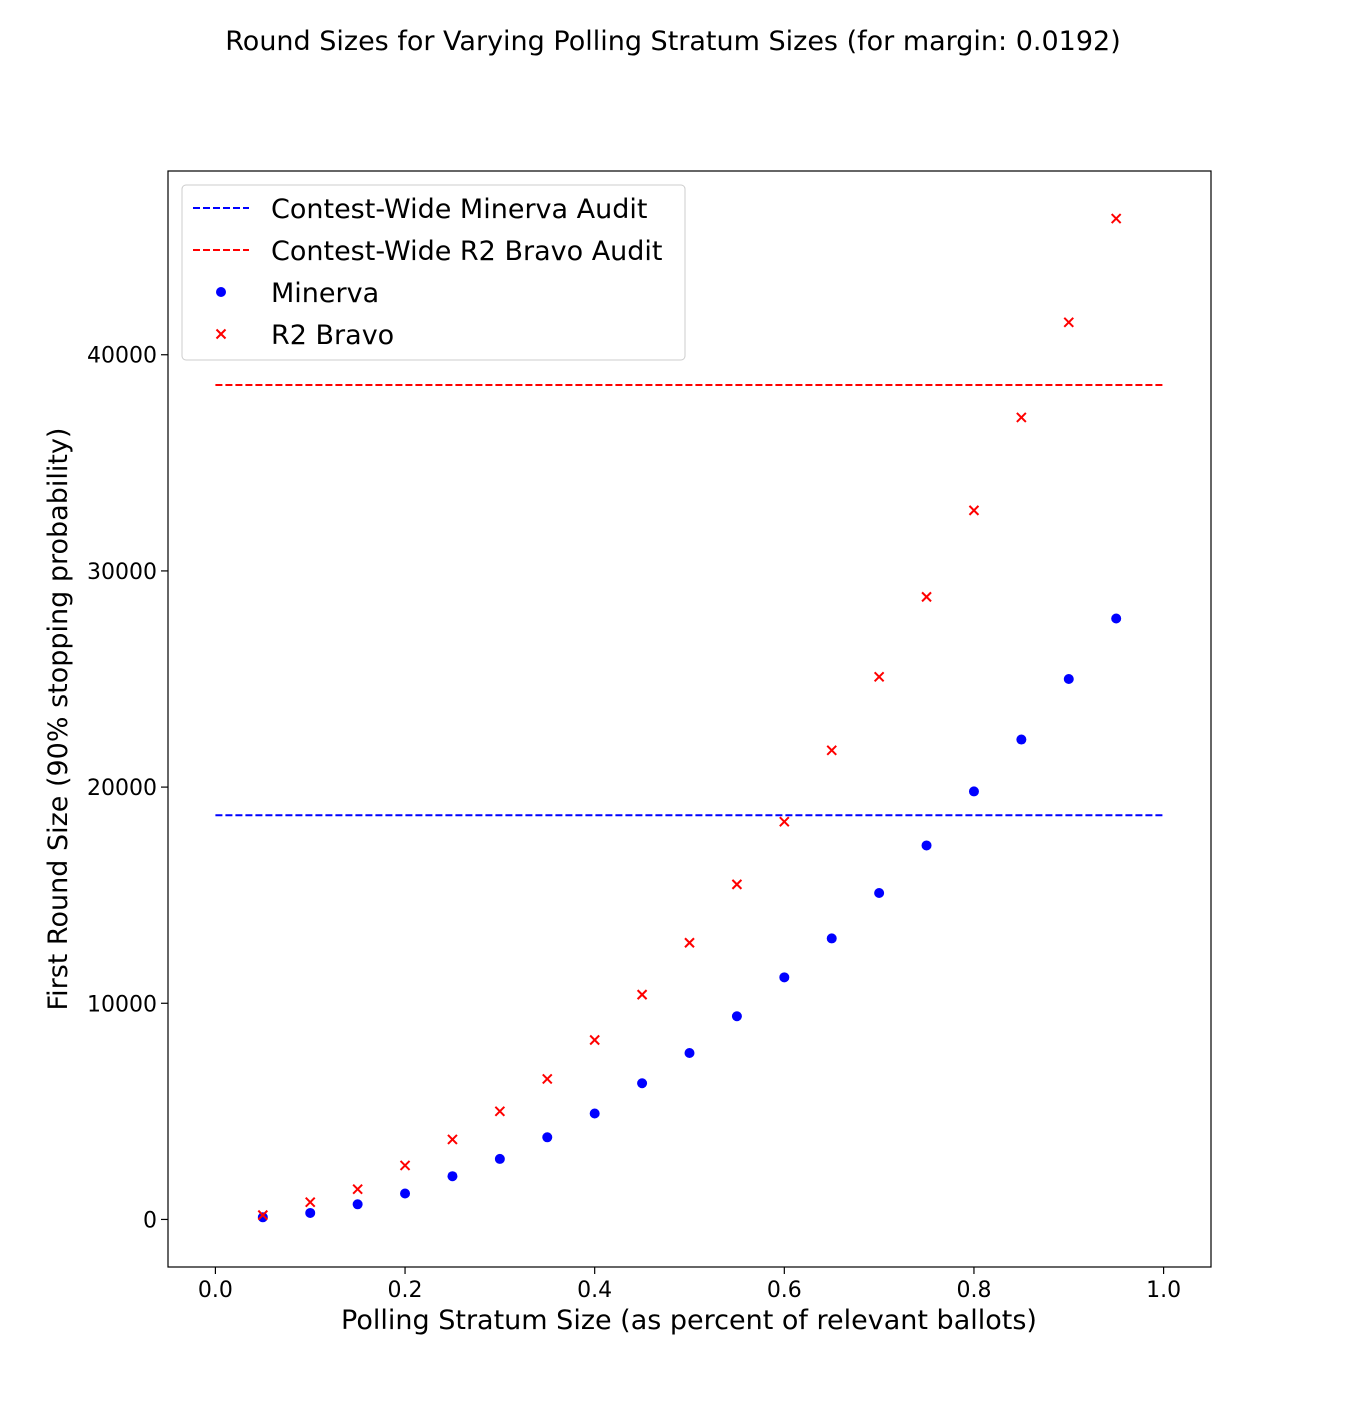 This screenshot has height=1428, width=1346. I want to click on x-tick-label: 0.8, so click(973, 1290).